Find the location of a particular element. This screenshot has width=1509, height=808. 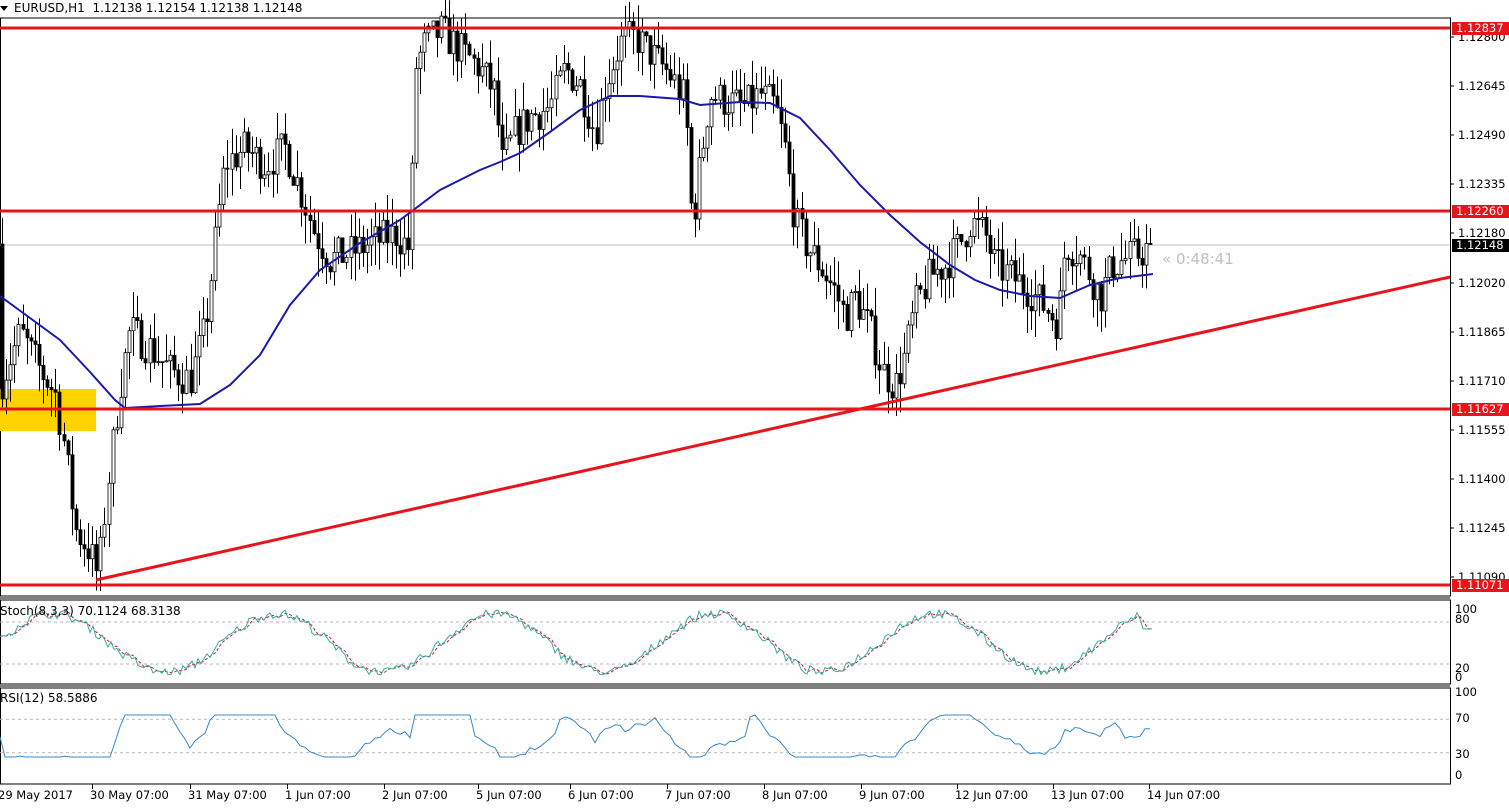

current-price-tag: 1.12148 is located at coordinates (1480, 245).